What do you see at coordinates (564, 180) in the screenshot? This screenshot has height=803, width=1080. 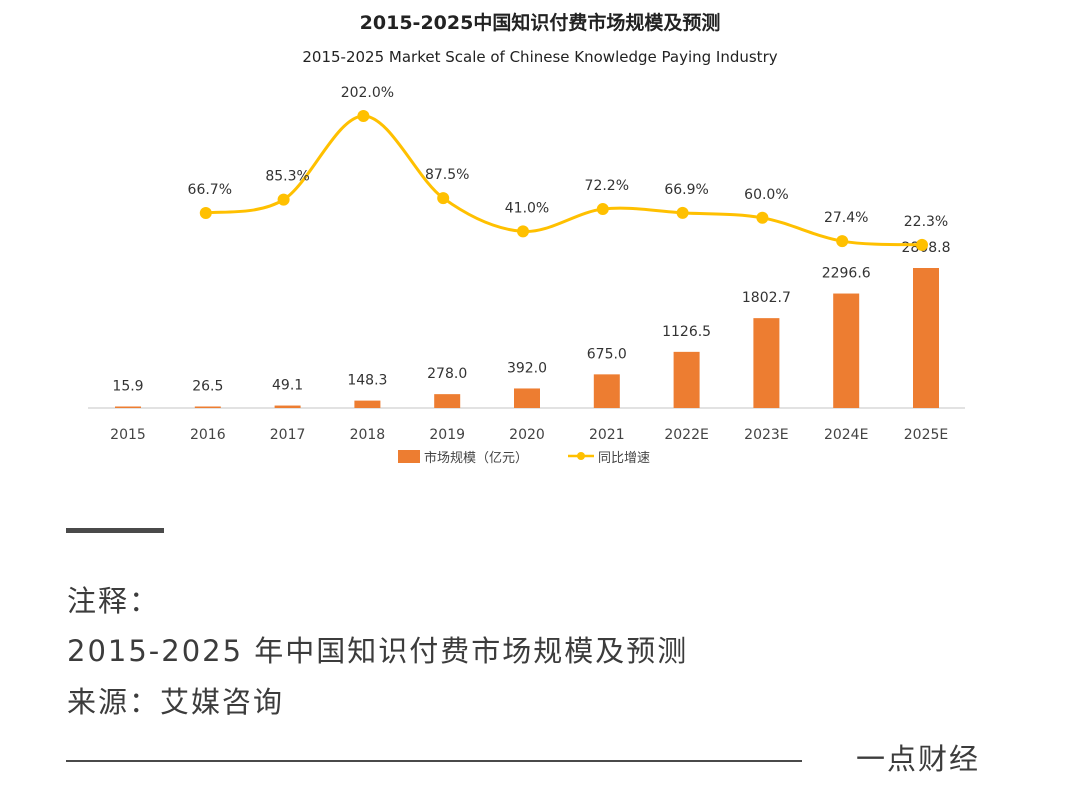 I see `growth-line` at bounding box center [564, 180].